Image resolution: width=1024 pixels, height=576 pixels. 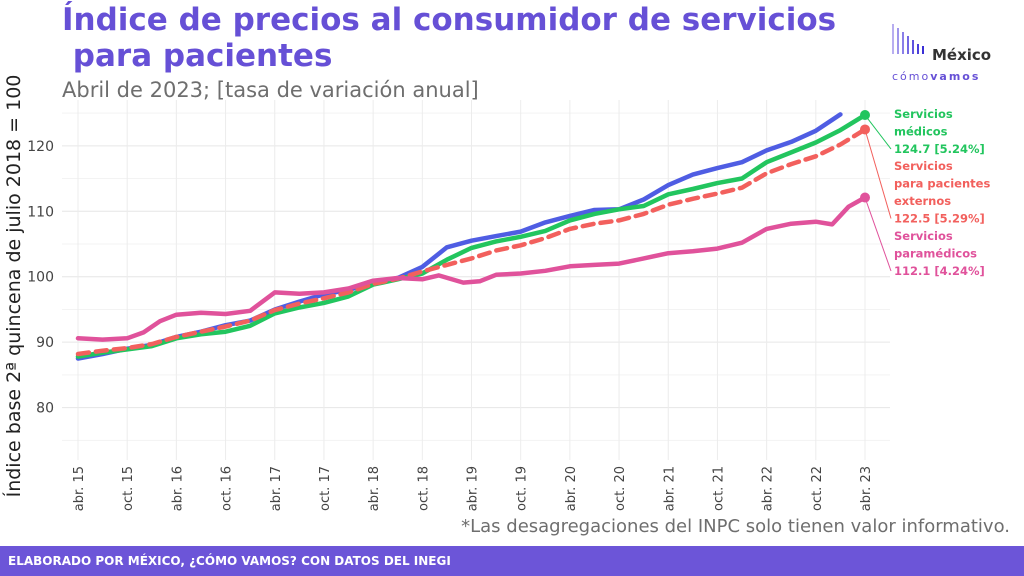 I want to click on logo-name: México, so click(x=962, y=55).